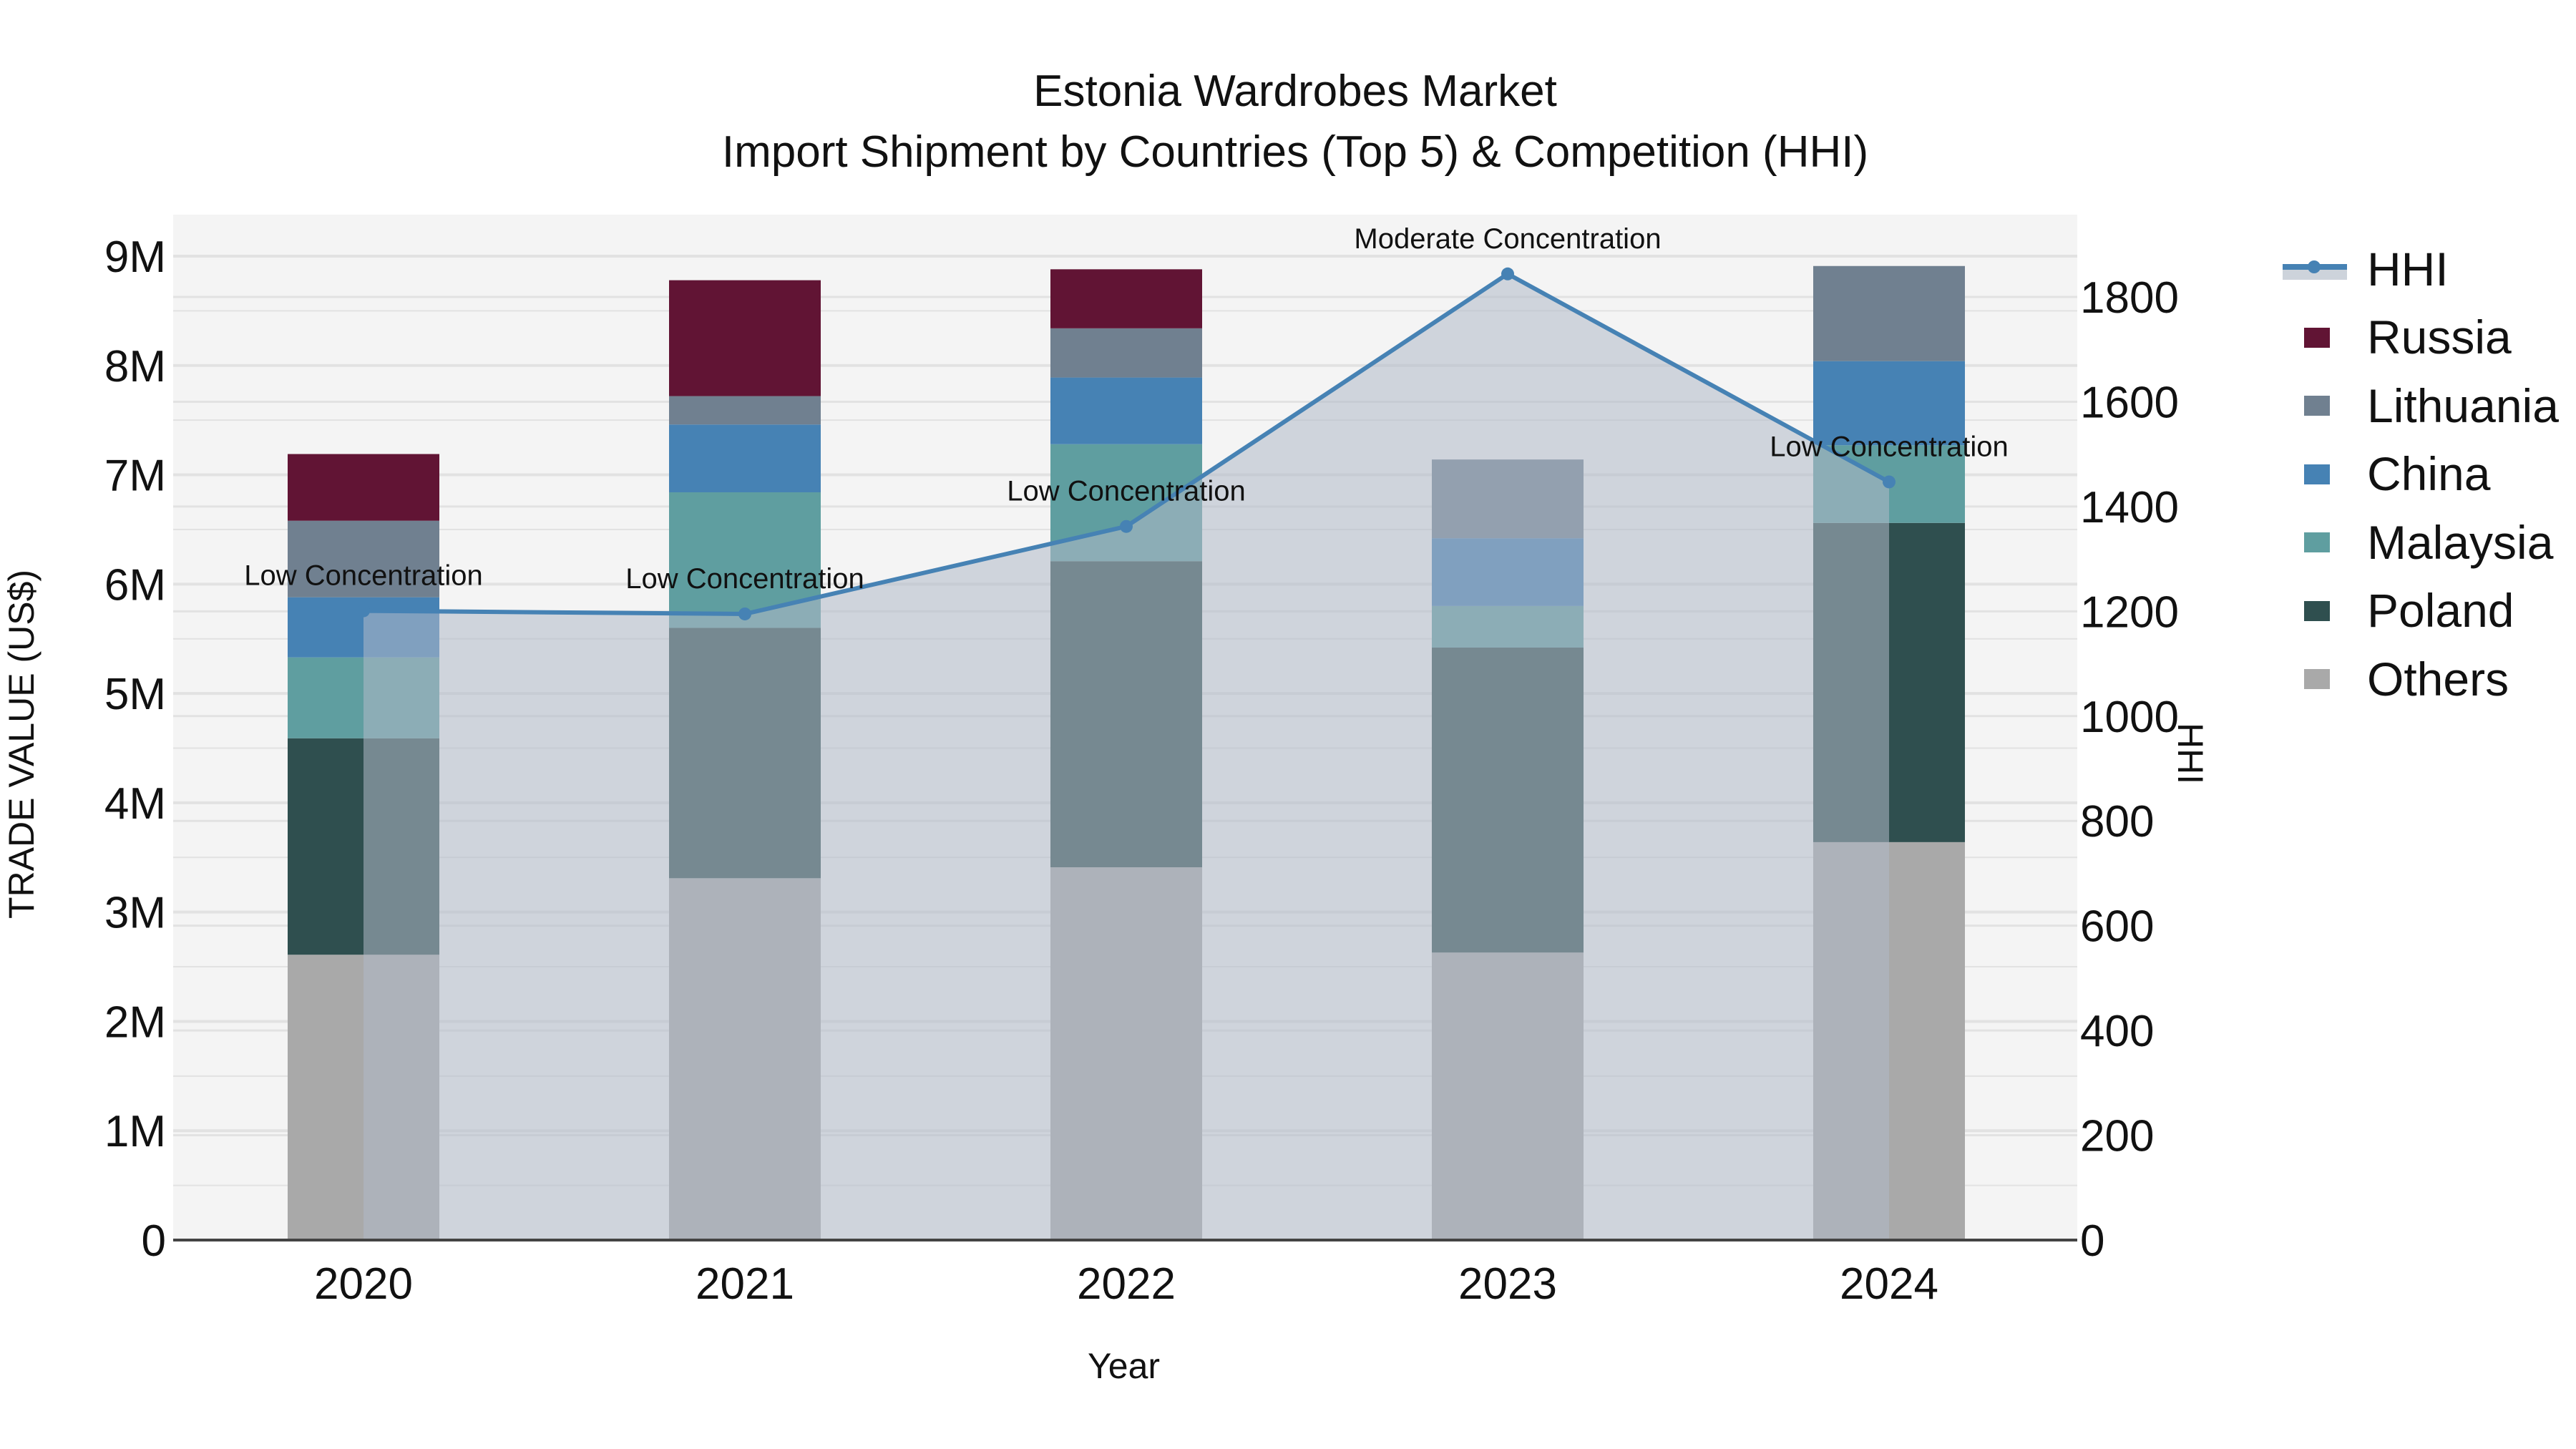  Describe the element at coordinates (2129, 717) in the screenshot. I see `y-right-tick: 1000` at that location.